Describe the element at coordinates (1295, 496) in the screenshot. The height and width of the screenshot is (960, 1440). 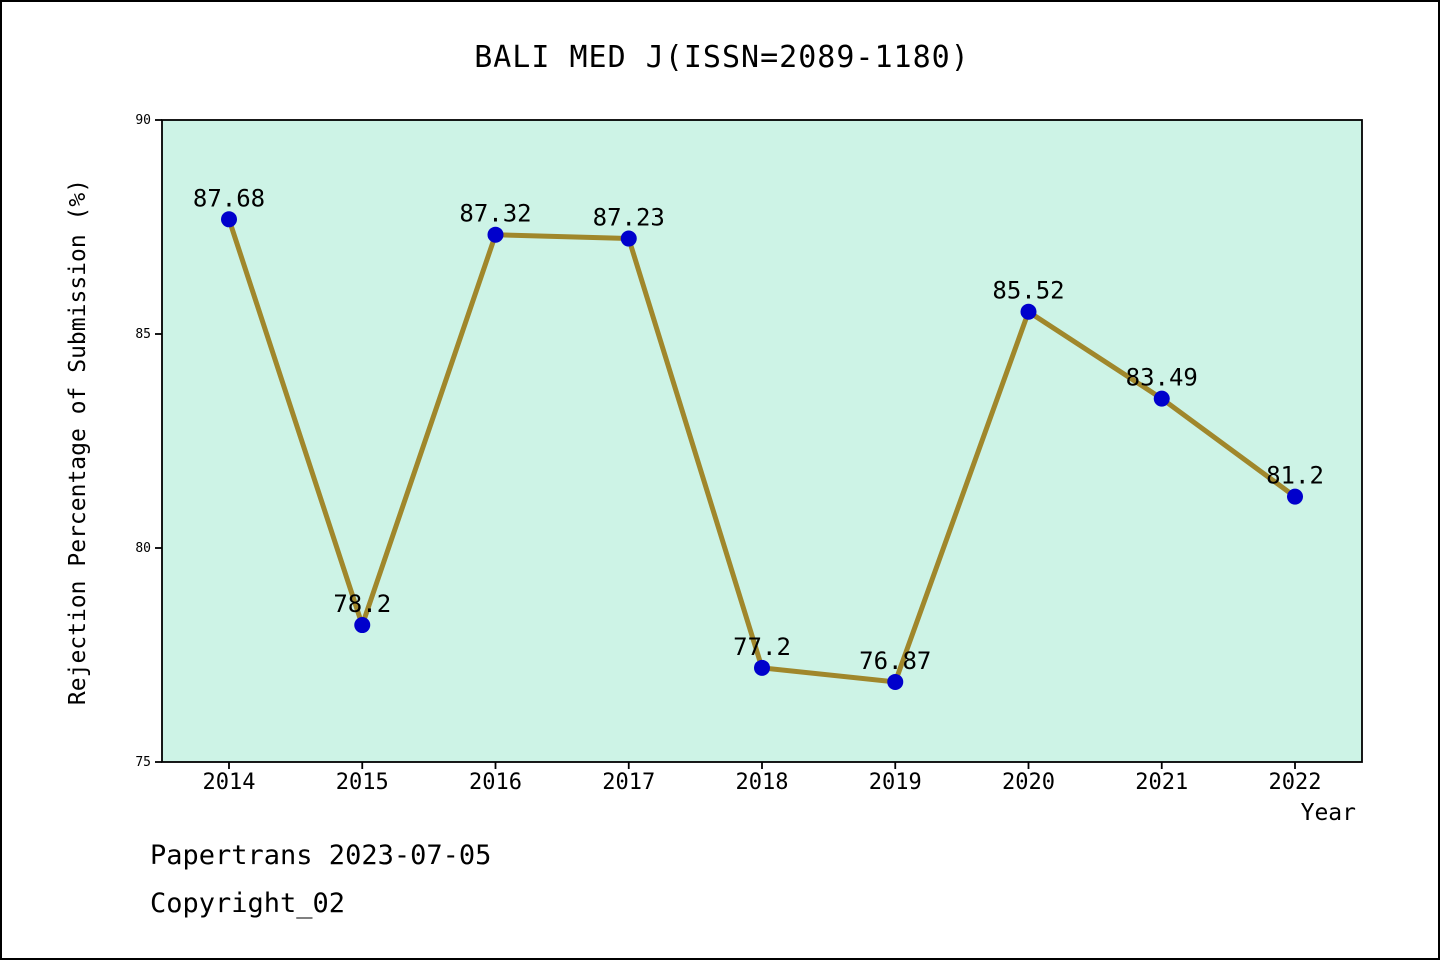
I see `data-point-2022` at that location.